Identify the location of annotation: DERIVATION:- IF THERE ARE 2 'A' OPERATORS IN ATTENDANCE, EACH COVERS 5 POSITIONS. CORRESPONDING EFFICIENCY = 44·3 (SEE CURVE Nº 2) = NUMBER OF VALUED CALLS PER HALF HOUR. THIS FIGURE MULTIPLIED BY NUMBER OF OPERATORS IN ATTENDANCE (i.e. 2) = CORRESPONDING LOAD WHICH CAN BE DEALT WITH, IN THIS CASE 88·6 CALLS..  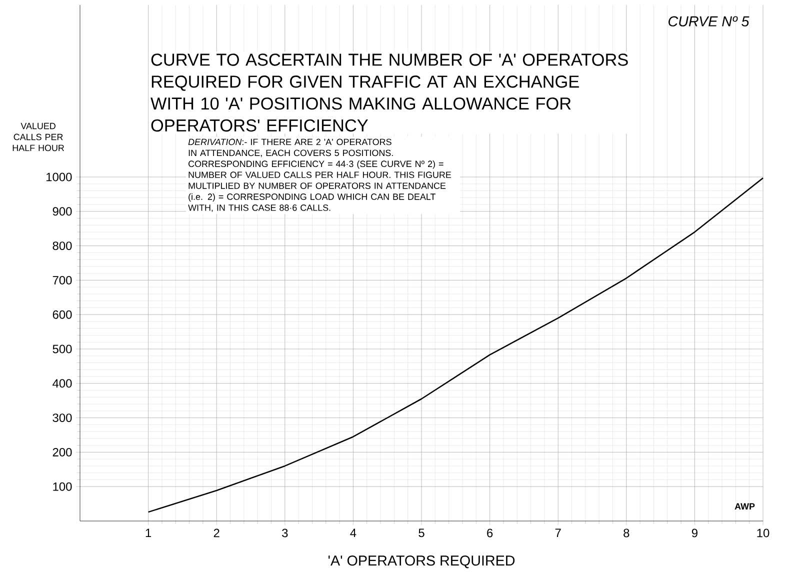
(320, 175).